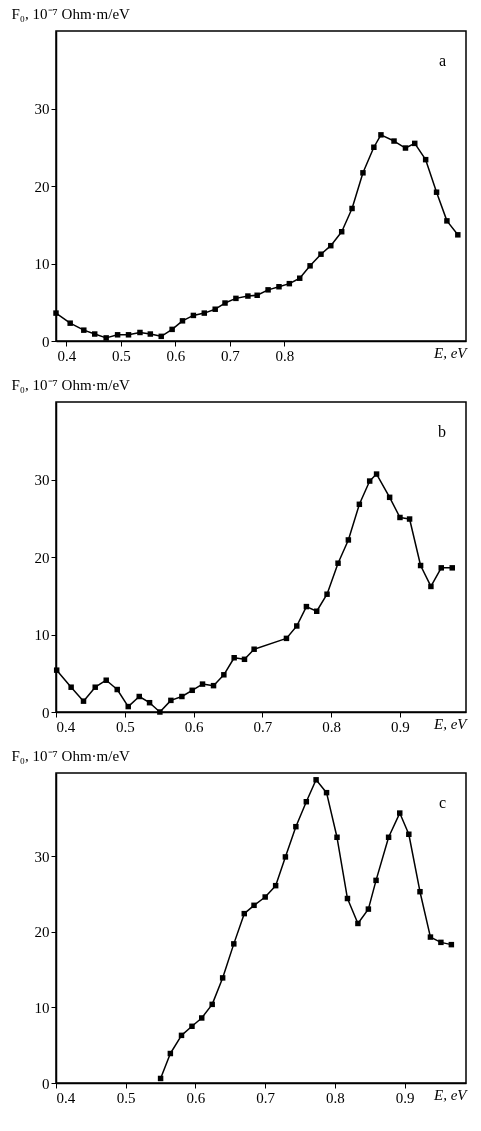 This screenshot has width=481, height=1131. I want to click on annotation: b, so click(442, 431).